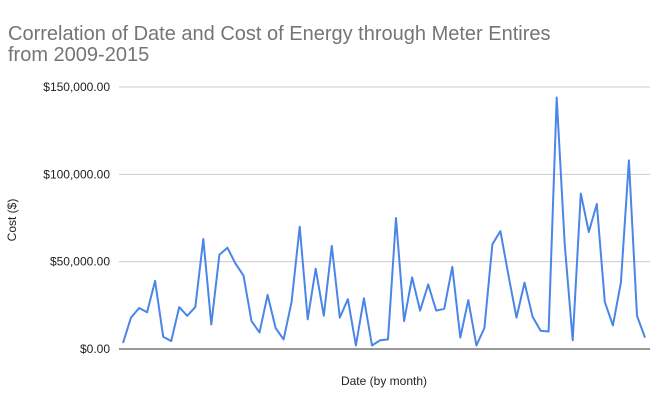 The height and width of the screenshot is (410, 668). Describe the element at coordinates (95, 349) in the screenshot. I see `y-tick-label: $0.00` at that location.